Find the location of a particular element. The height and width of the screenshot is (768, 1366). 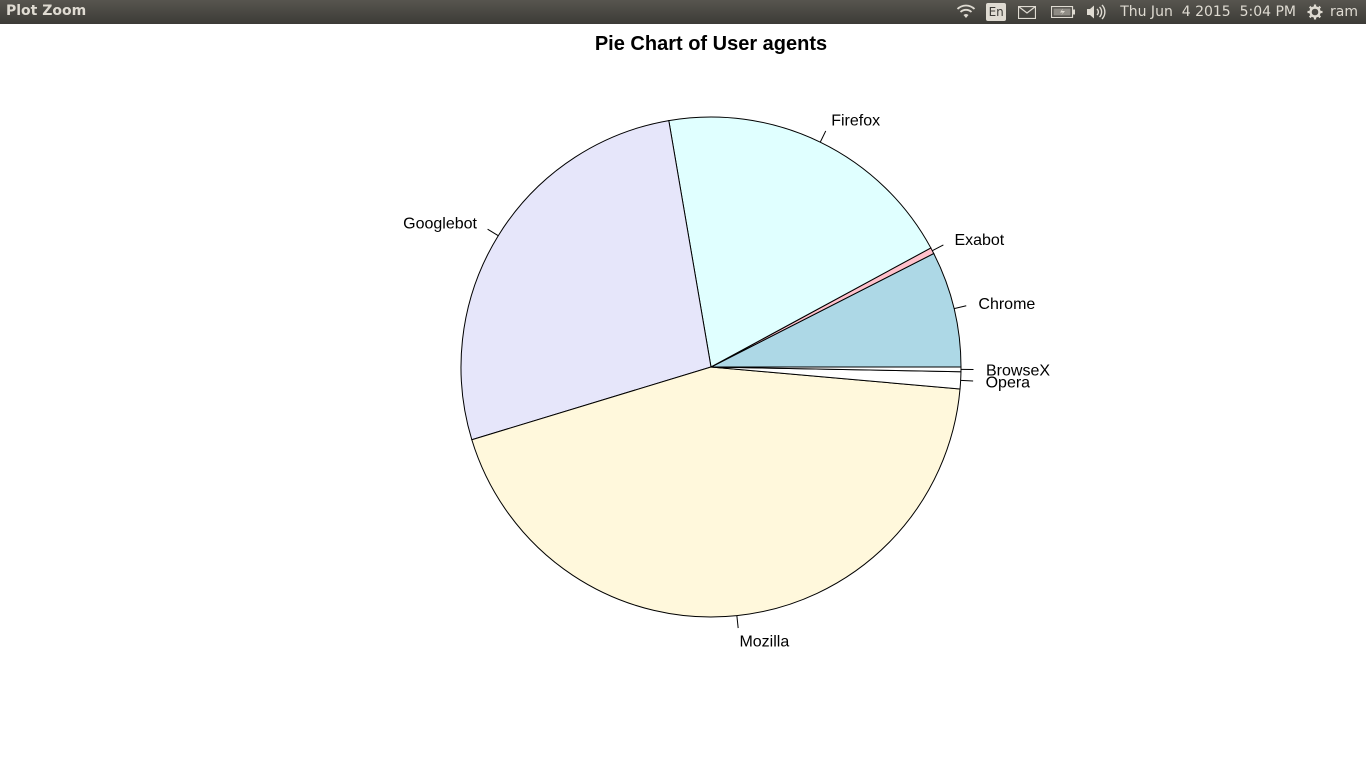

user-name: ram is located at coordinates (1344, 12).